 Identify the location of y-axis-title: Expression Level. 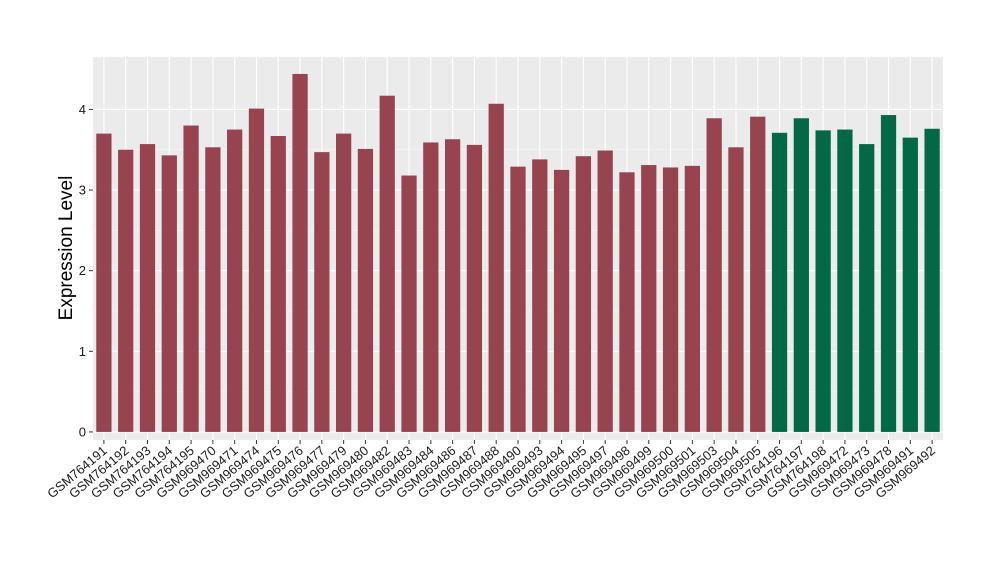
(66, 248).